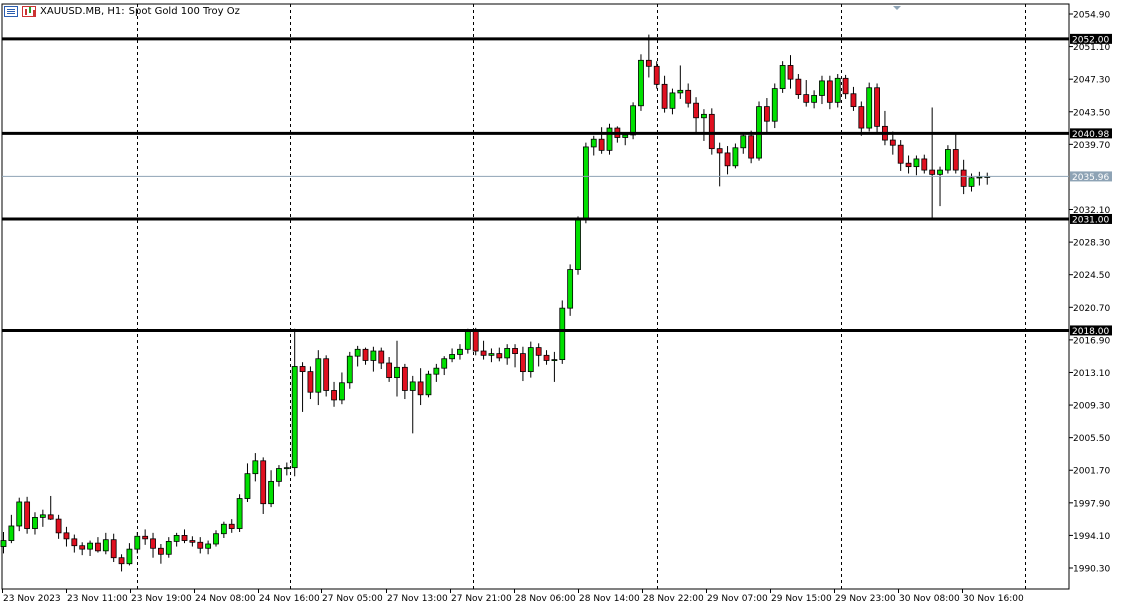 This screenshot has width=1123, height=609. What do you see at coordinates (161, 599) in the screenshot?
I see `time-tick-label: 23 Nov 19:00` at bounding box center [161, 599].